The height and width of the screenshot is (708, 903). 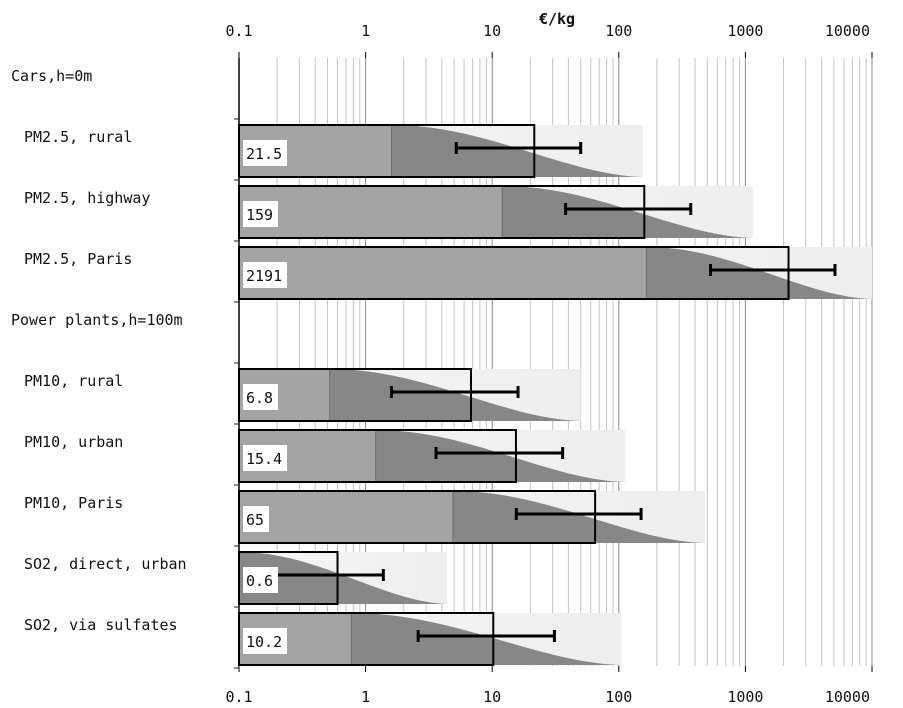 I want to click on x-tick-label-top: 1, so click(x=365, y=31).